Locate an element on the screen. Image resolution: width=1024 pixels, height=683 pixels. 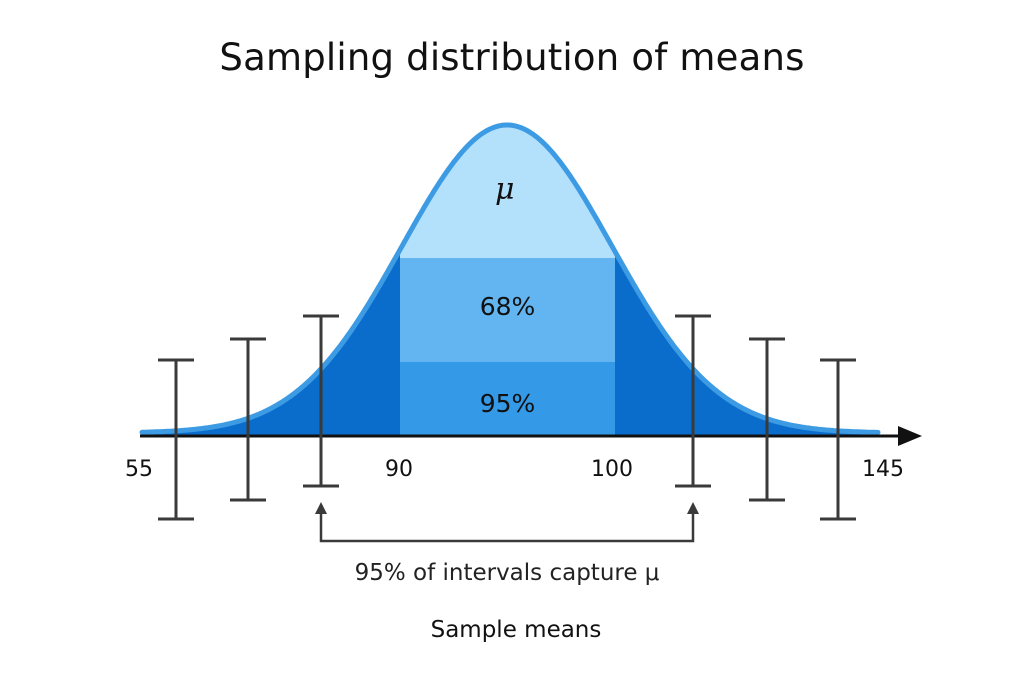
tick-label-55: 55 is located at coordinates (139, 469).